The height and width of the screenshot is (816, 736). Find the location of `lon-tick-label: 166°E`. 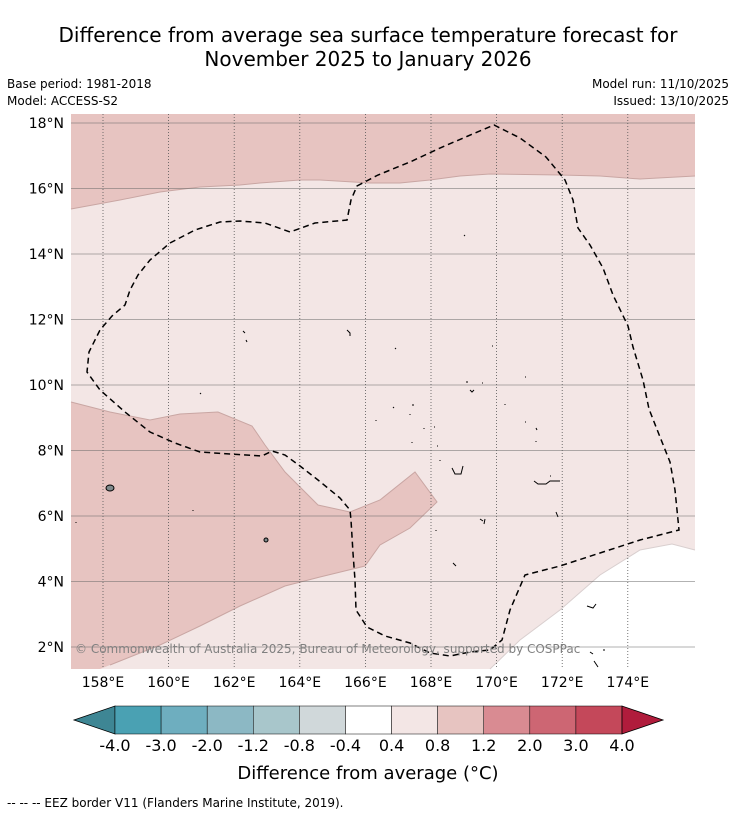

lon-tick-label: 166°E is located at coordinates (365, 683).